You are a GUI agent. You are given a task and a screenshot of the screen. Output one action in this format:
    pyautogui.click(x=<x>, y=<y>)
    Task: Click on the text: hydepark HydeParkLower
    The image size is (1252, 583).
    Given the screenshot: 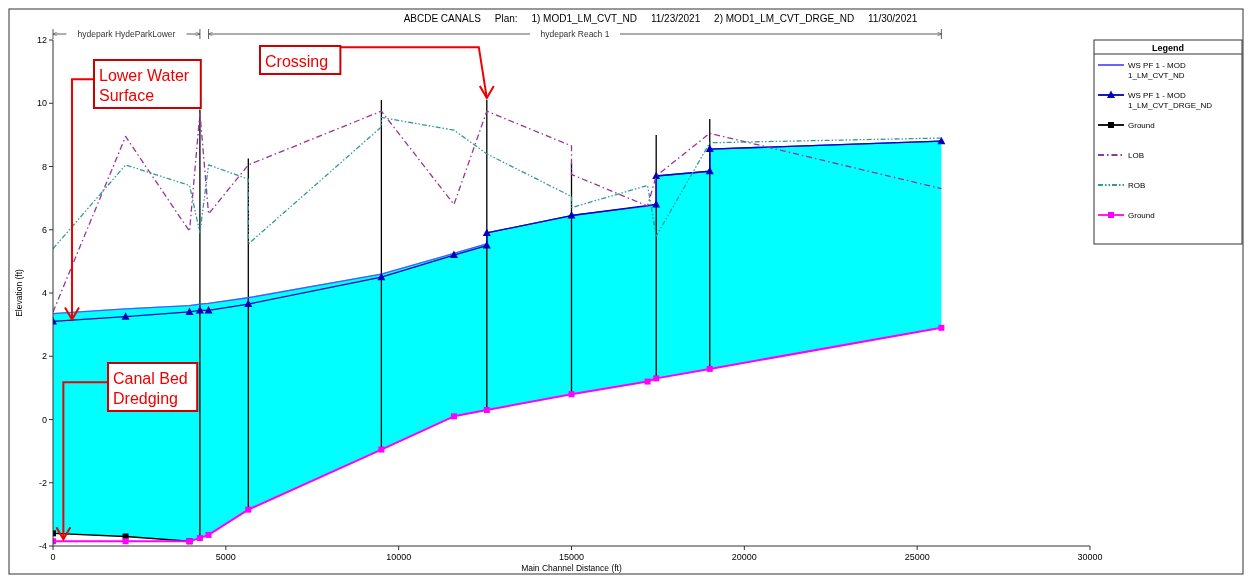 What is the action you would take?
    pyautogui.click(x=126, y=34)
    